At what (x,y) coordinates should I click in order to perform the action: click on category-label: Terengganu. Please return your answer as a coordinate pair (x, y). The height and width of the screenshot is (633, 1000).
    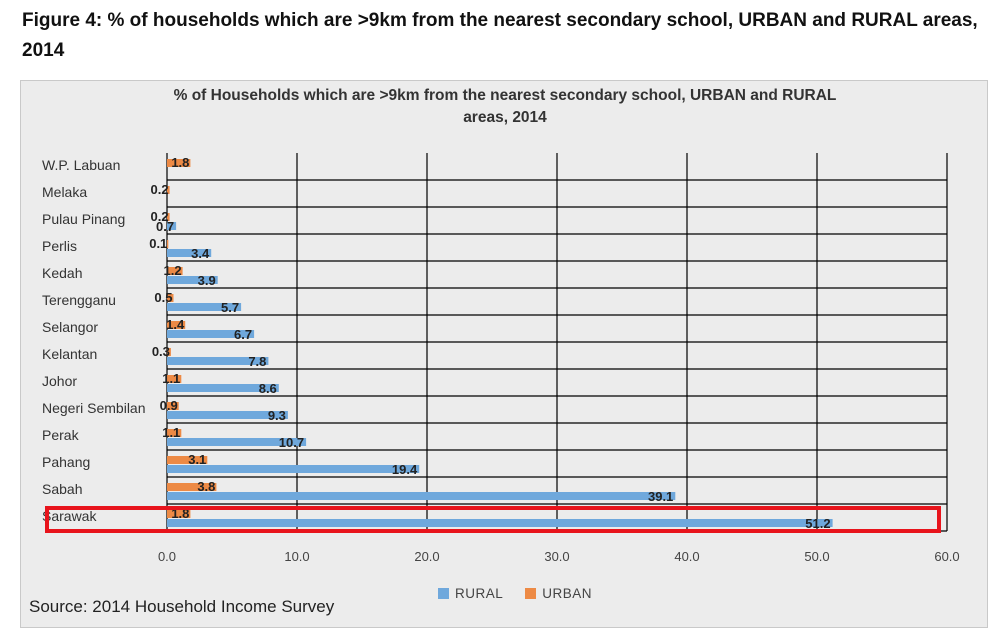
    Looking at the image, I should click on (79, 300).